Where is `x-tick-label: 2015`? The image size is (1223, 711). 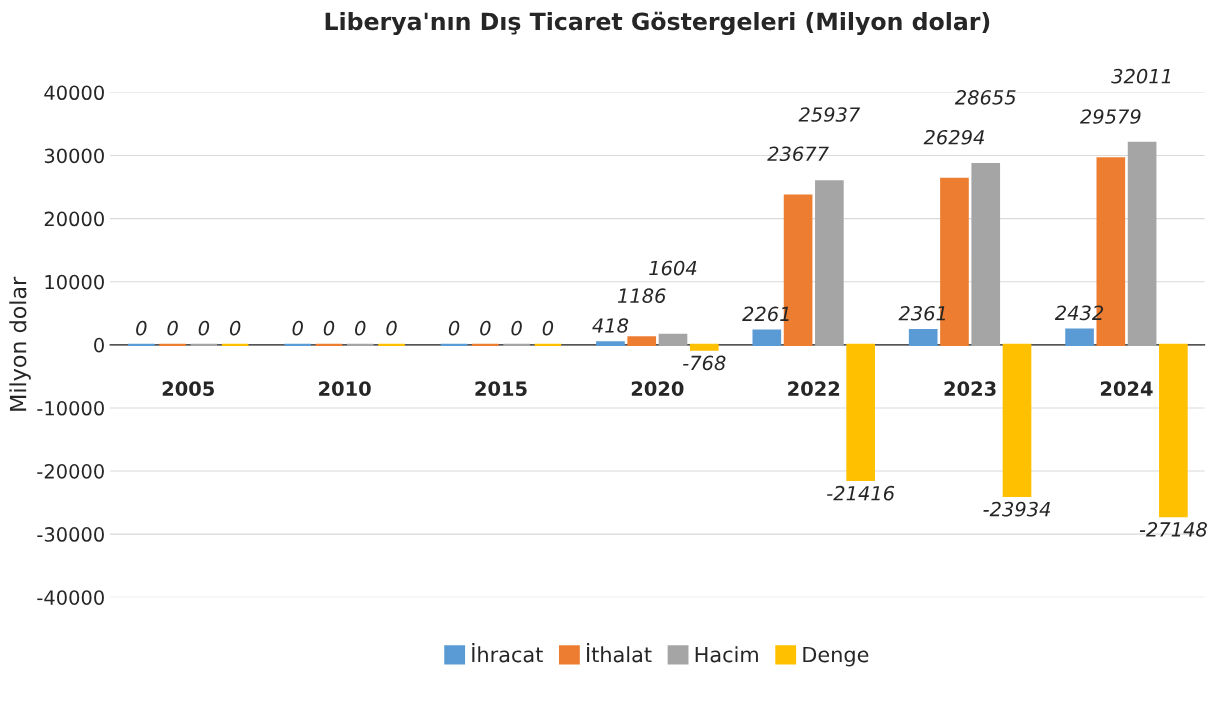
x-tick-label: 2015 is located at coordinates (501, 388).